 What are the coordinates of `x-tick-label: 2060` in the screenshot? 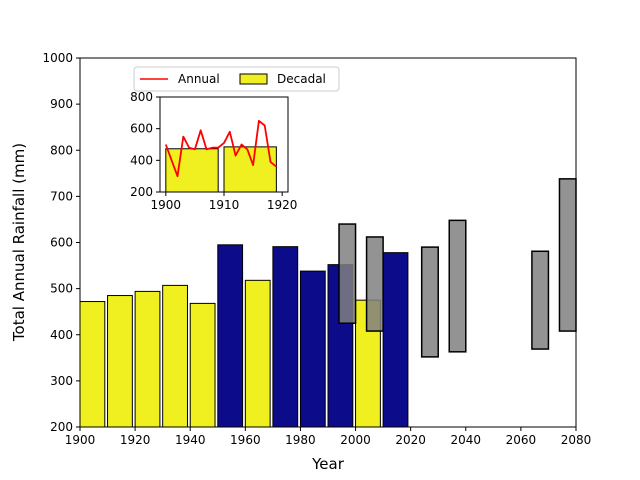 It's located at (521, 440).